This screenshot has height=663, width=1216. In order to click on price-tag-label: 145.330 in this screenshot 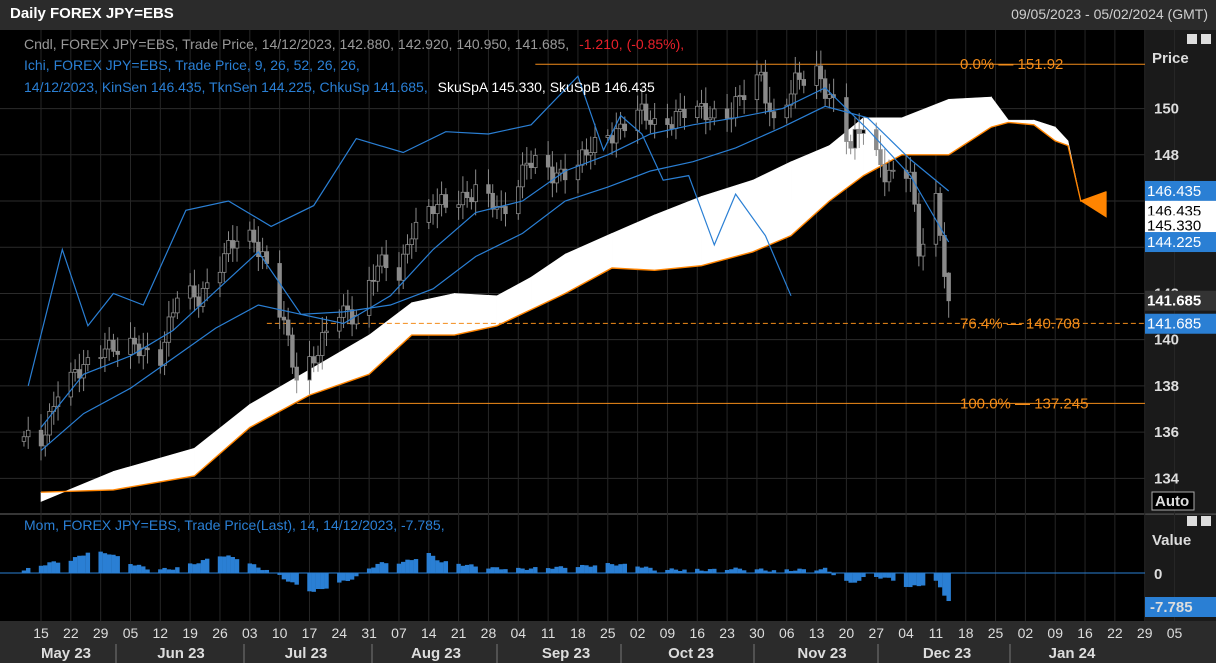, I will do `click(1174, 225)`.